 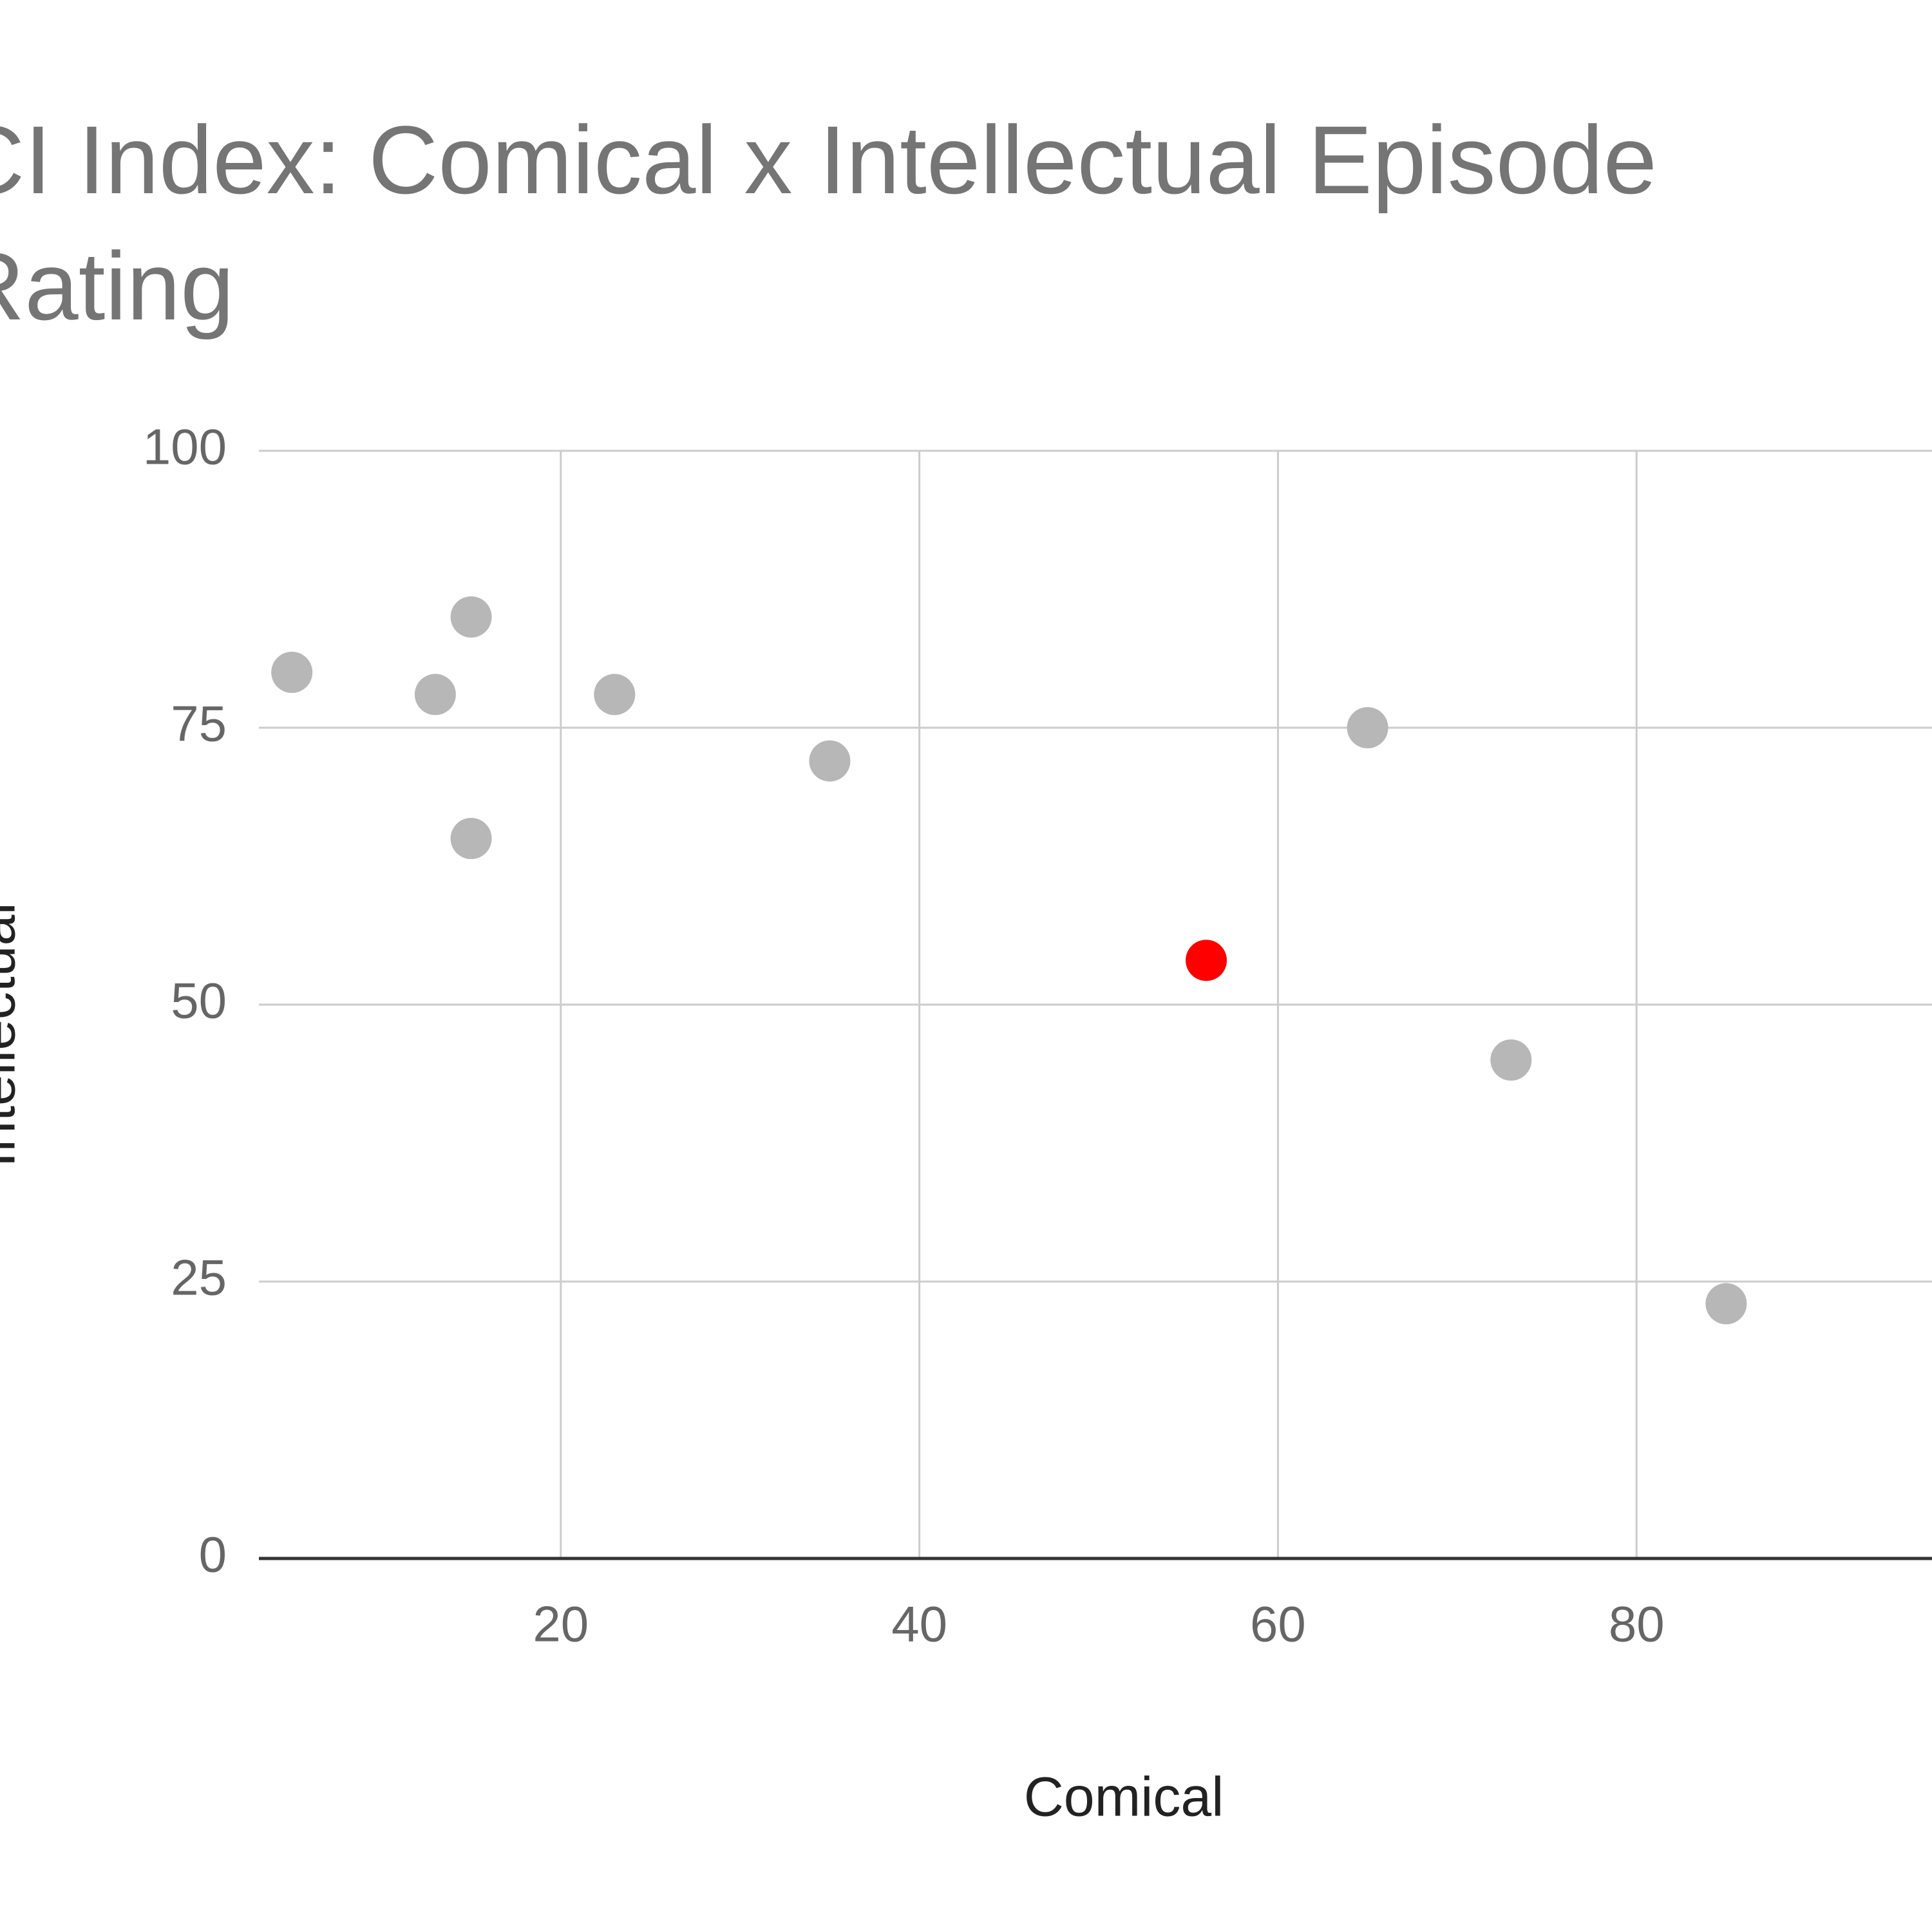 What do you see at coordinates (185, 447) in the screenshot?
I see `y-tick-label: 100` at bounding box center [185, 447].